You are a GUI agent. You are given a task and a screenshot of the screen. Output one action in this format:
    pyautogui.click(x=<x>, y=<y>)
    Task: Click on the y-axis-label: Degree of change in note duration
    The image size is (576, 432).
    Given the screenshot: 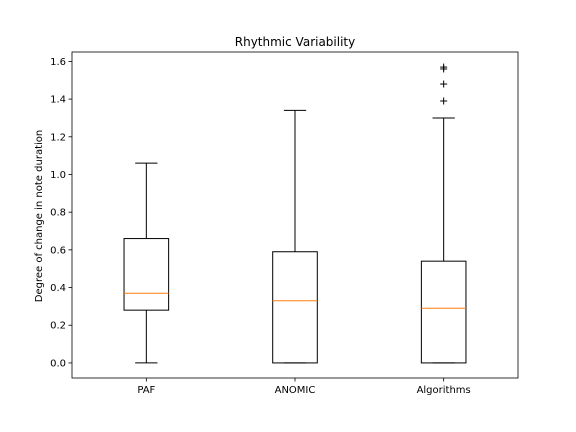 What is the action you would take?
    pyautogui.click(x=39, y=216)
    